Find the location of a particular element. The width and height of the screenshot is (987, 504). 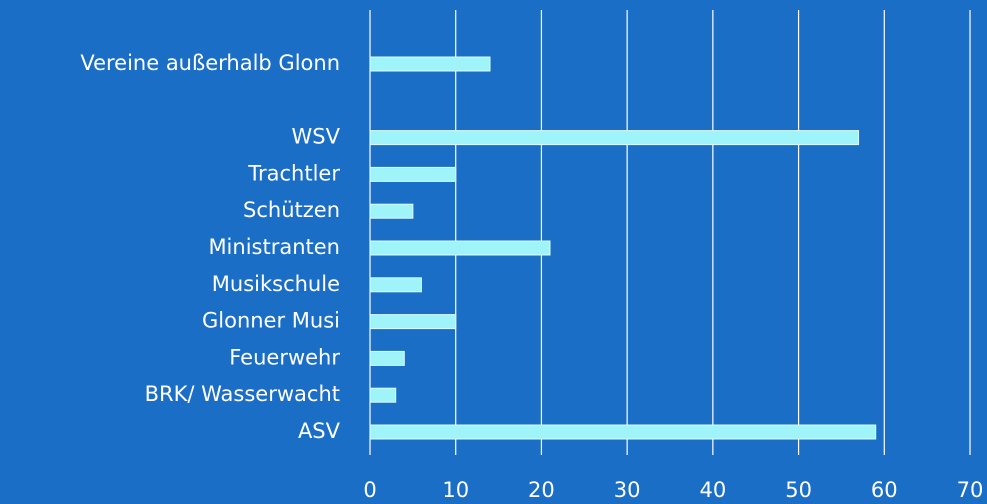

x-tick-label: 60 is located at coordinates (884, 490).